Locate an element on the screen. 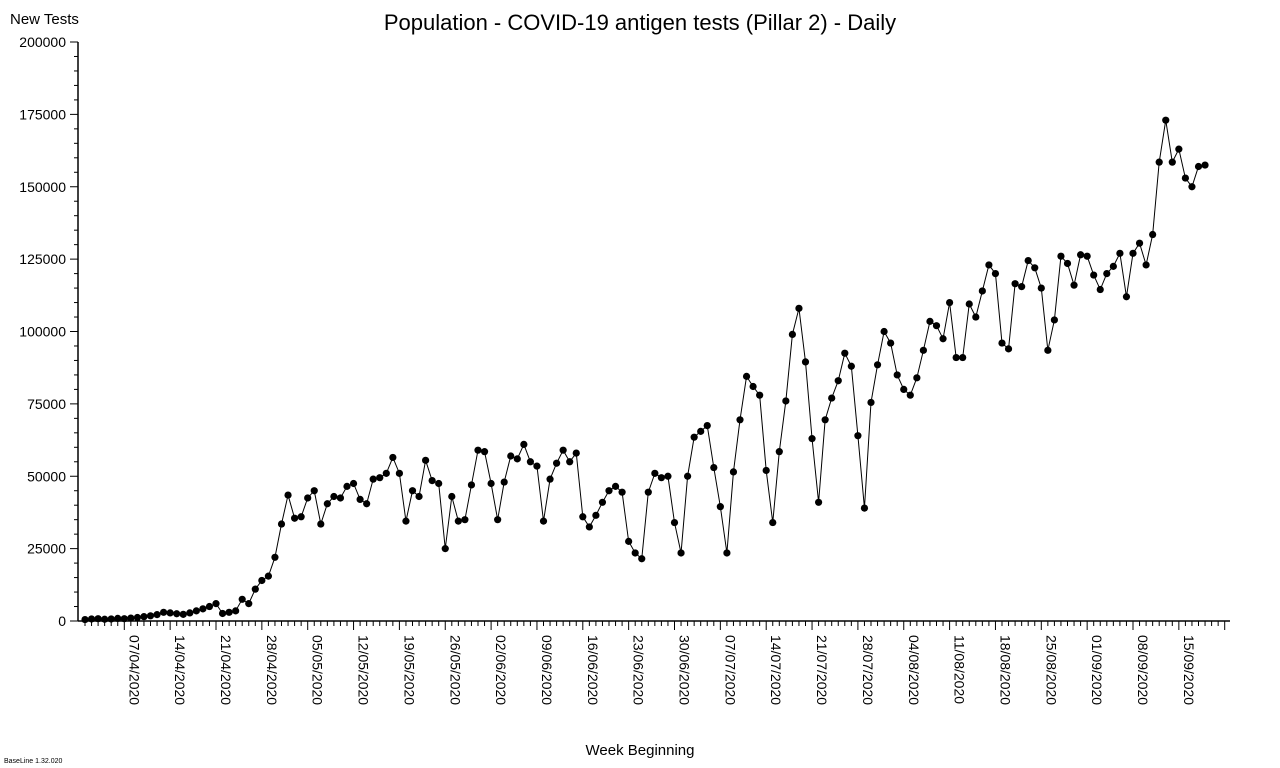 This screenshot has height=768, width=1280. y-axis-label: New Tests is located at coordinates (44, 19).